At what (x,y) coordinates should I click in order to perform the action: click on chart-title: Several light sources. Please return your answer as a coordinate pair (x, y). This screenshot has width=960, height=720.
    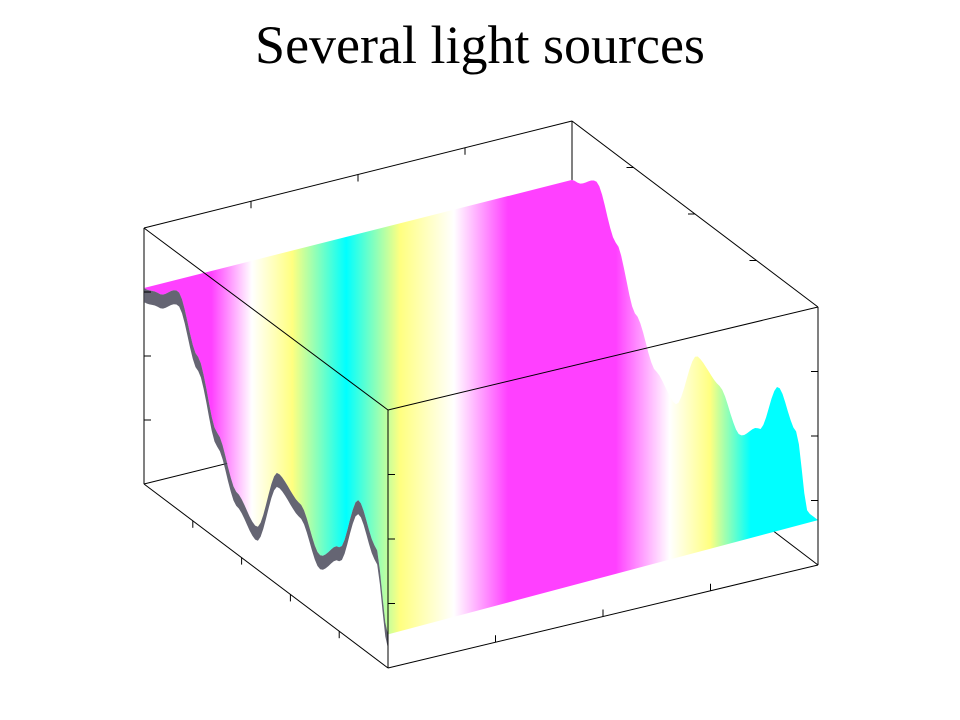
    Looking at the image, I should click on (480, 45).